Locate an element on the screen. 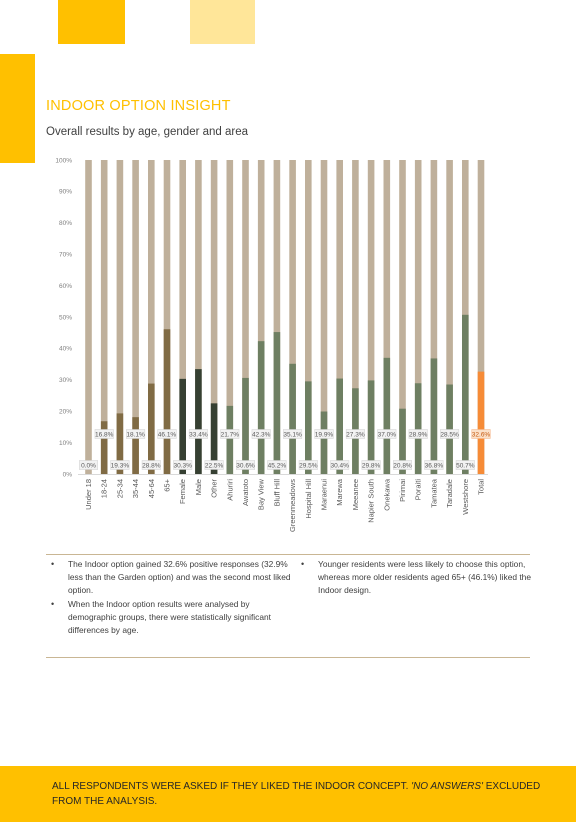 This screenshot has width=576, height=822. page-title: INDOOR OPTION INSIGHT is located at coordinates (138, 106).